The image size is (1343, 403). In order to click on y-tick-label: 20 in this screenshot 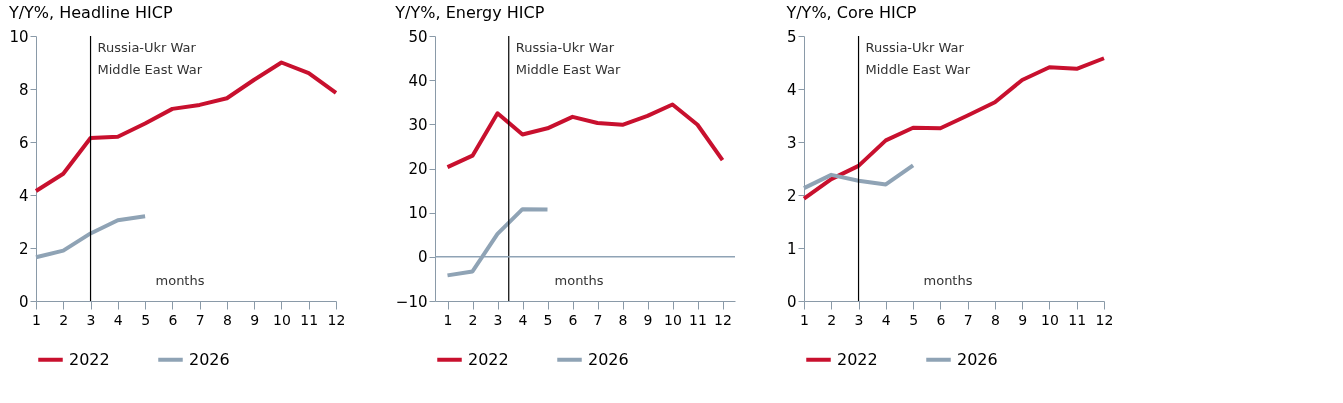, I will do `click(418, 169)`.